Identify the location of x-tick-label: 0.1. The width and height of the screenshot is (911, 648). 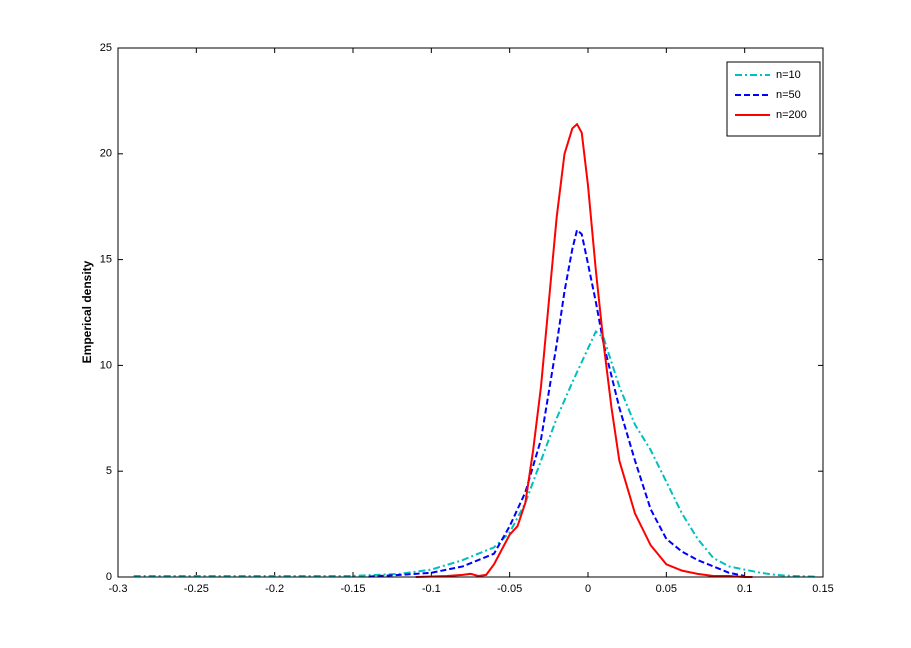
(744, 589).